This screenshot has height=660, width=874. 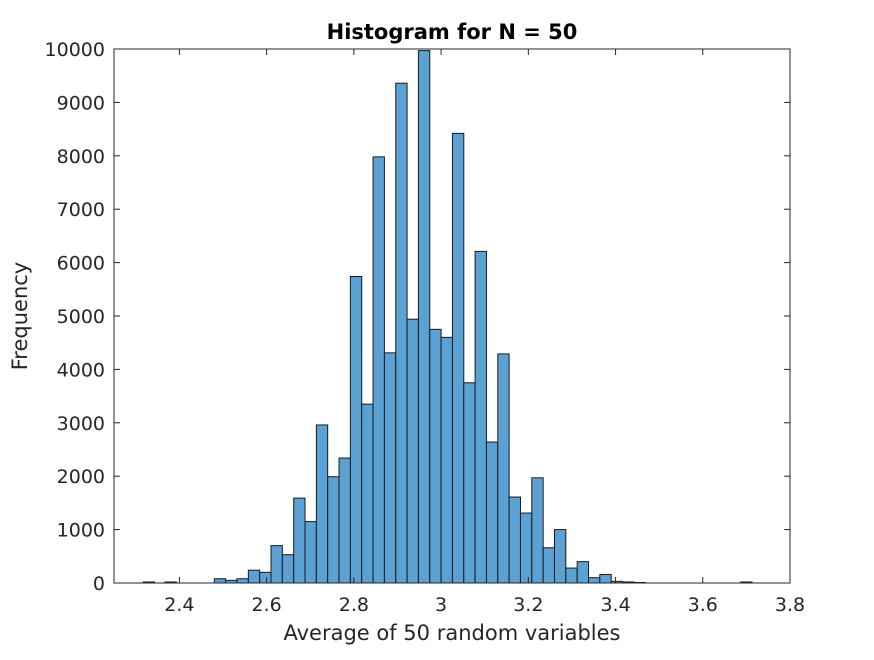 What do you see at coordinates (451, 633) in the screenshot?
I see `x-axis-label: Average of 50 random variables` at bounding box center [451, 633].